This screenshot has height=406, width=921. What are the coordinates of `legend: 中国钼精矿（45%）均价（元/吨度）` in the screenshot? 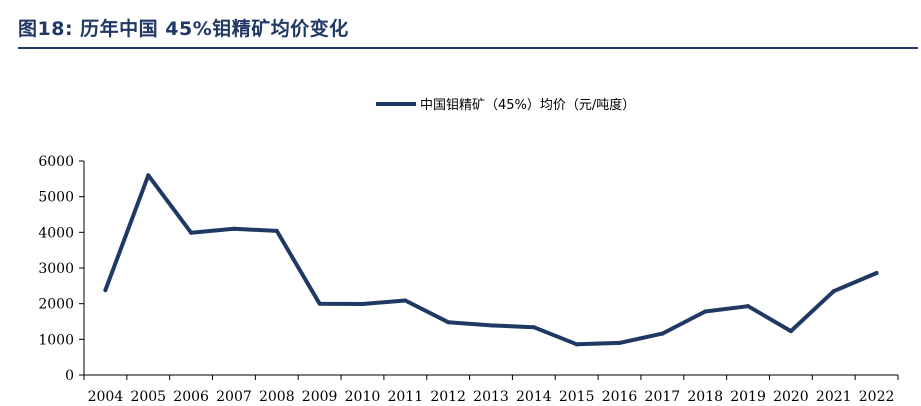 It's located at (505, 105).